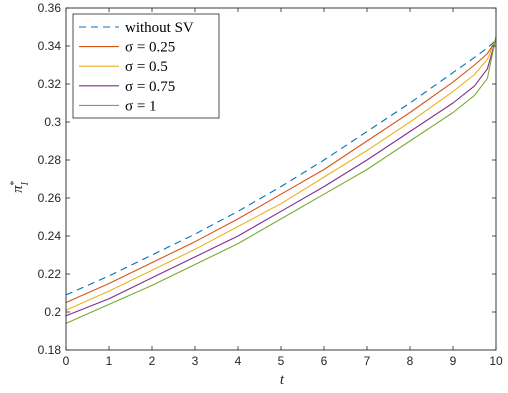 The image size is (508, 393). I want to click on legend-label: σ = 1, so click(141, 106).